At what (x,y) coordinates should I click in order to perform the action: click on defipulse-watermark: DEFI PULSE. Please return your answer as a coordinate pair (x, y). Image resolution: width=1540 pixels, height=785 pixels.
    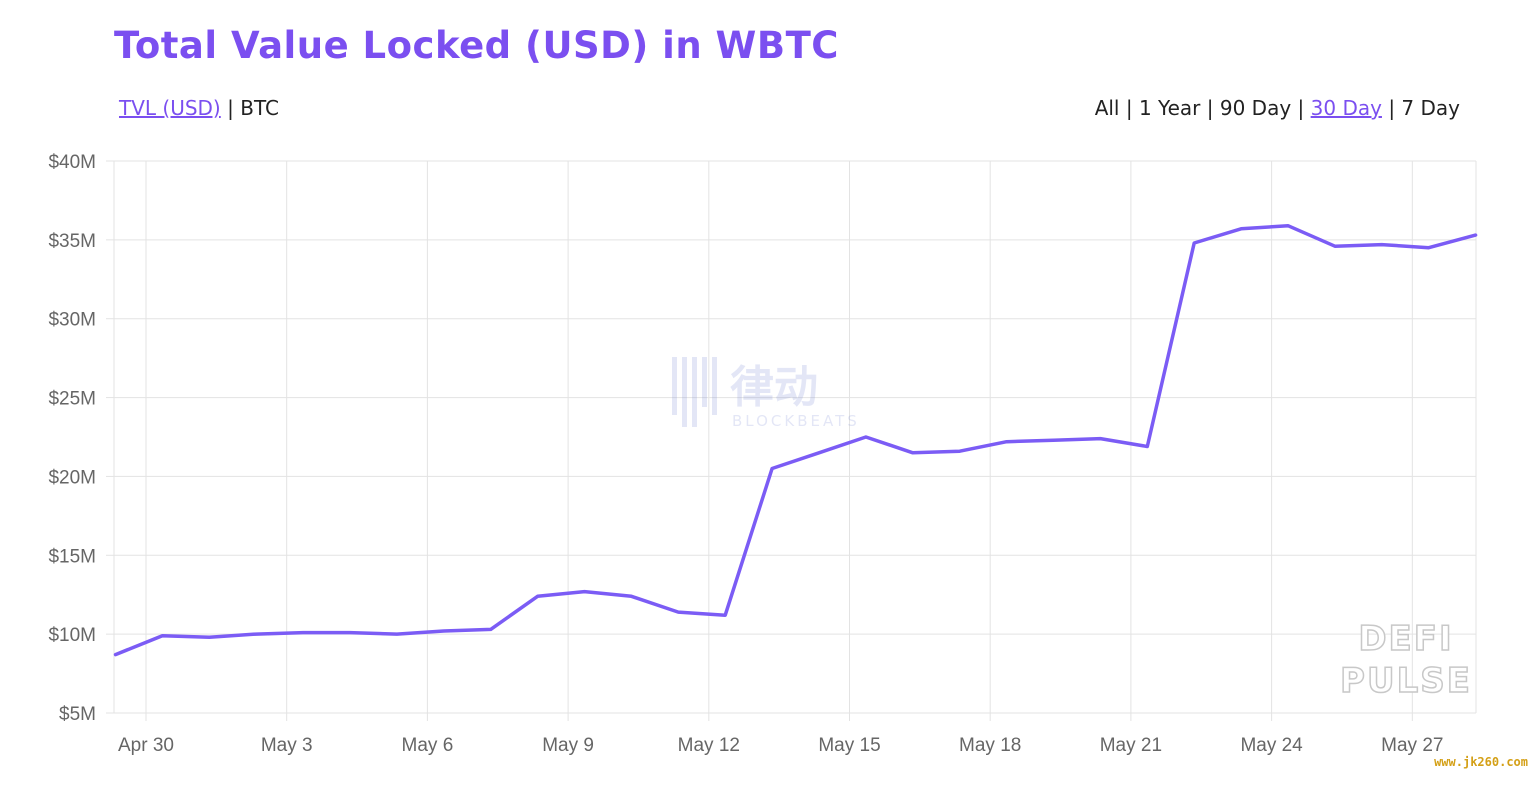
    Looking at the image, I should click on (1405, 660).